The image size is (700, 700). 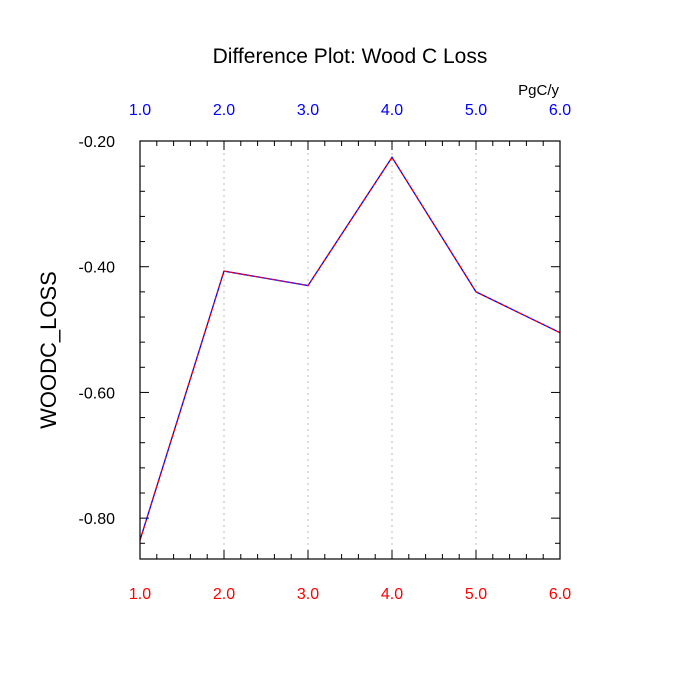 What do you see at coordinates (97, 519) in the screenshot?
I see `y-tick-label: -0.80` at bounding box center [97, 519].